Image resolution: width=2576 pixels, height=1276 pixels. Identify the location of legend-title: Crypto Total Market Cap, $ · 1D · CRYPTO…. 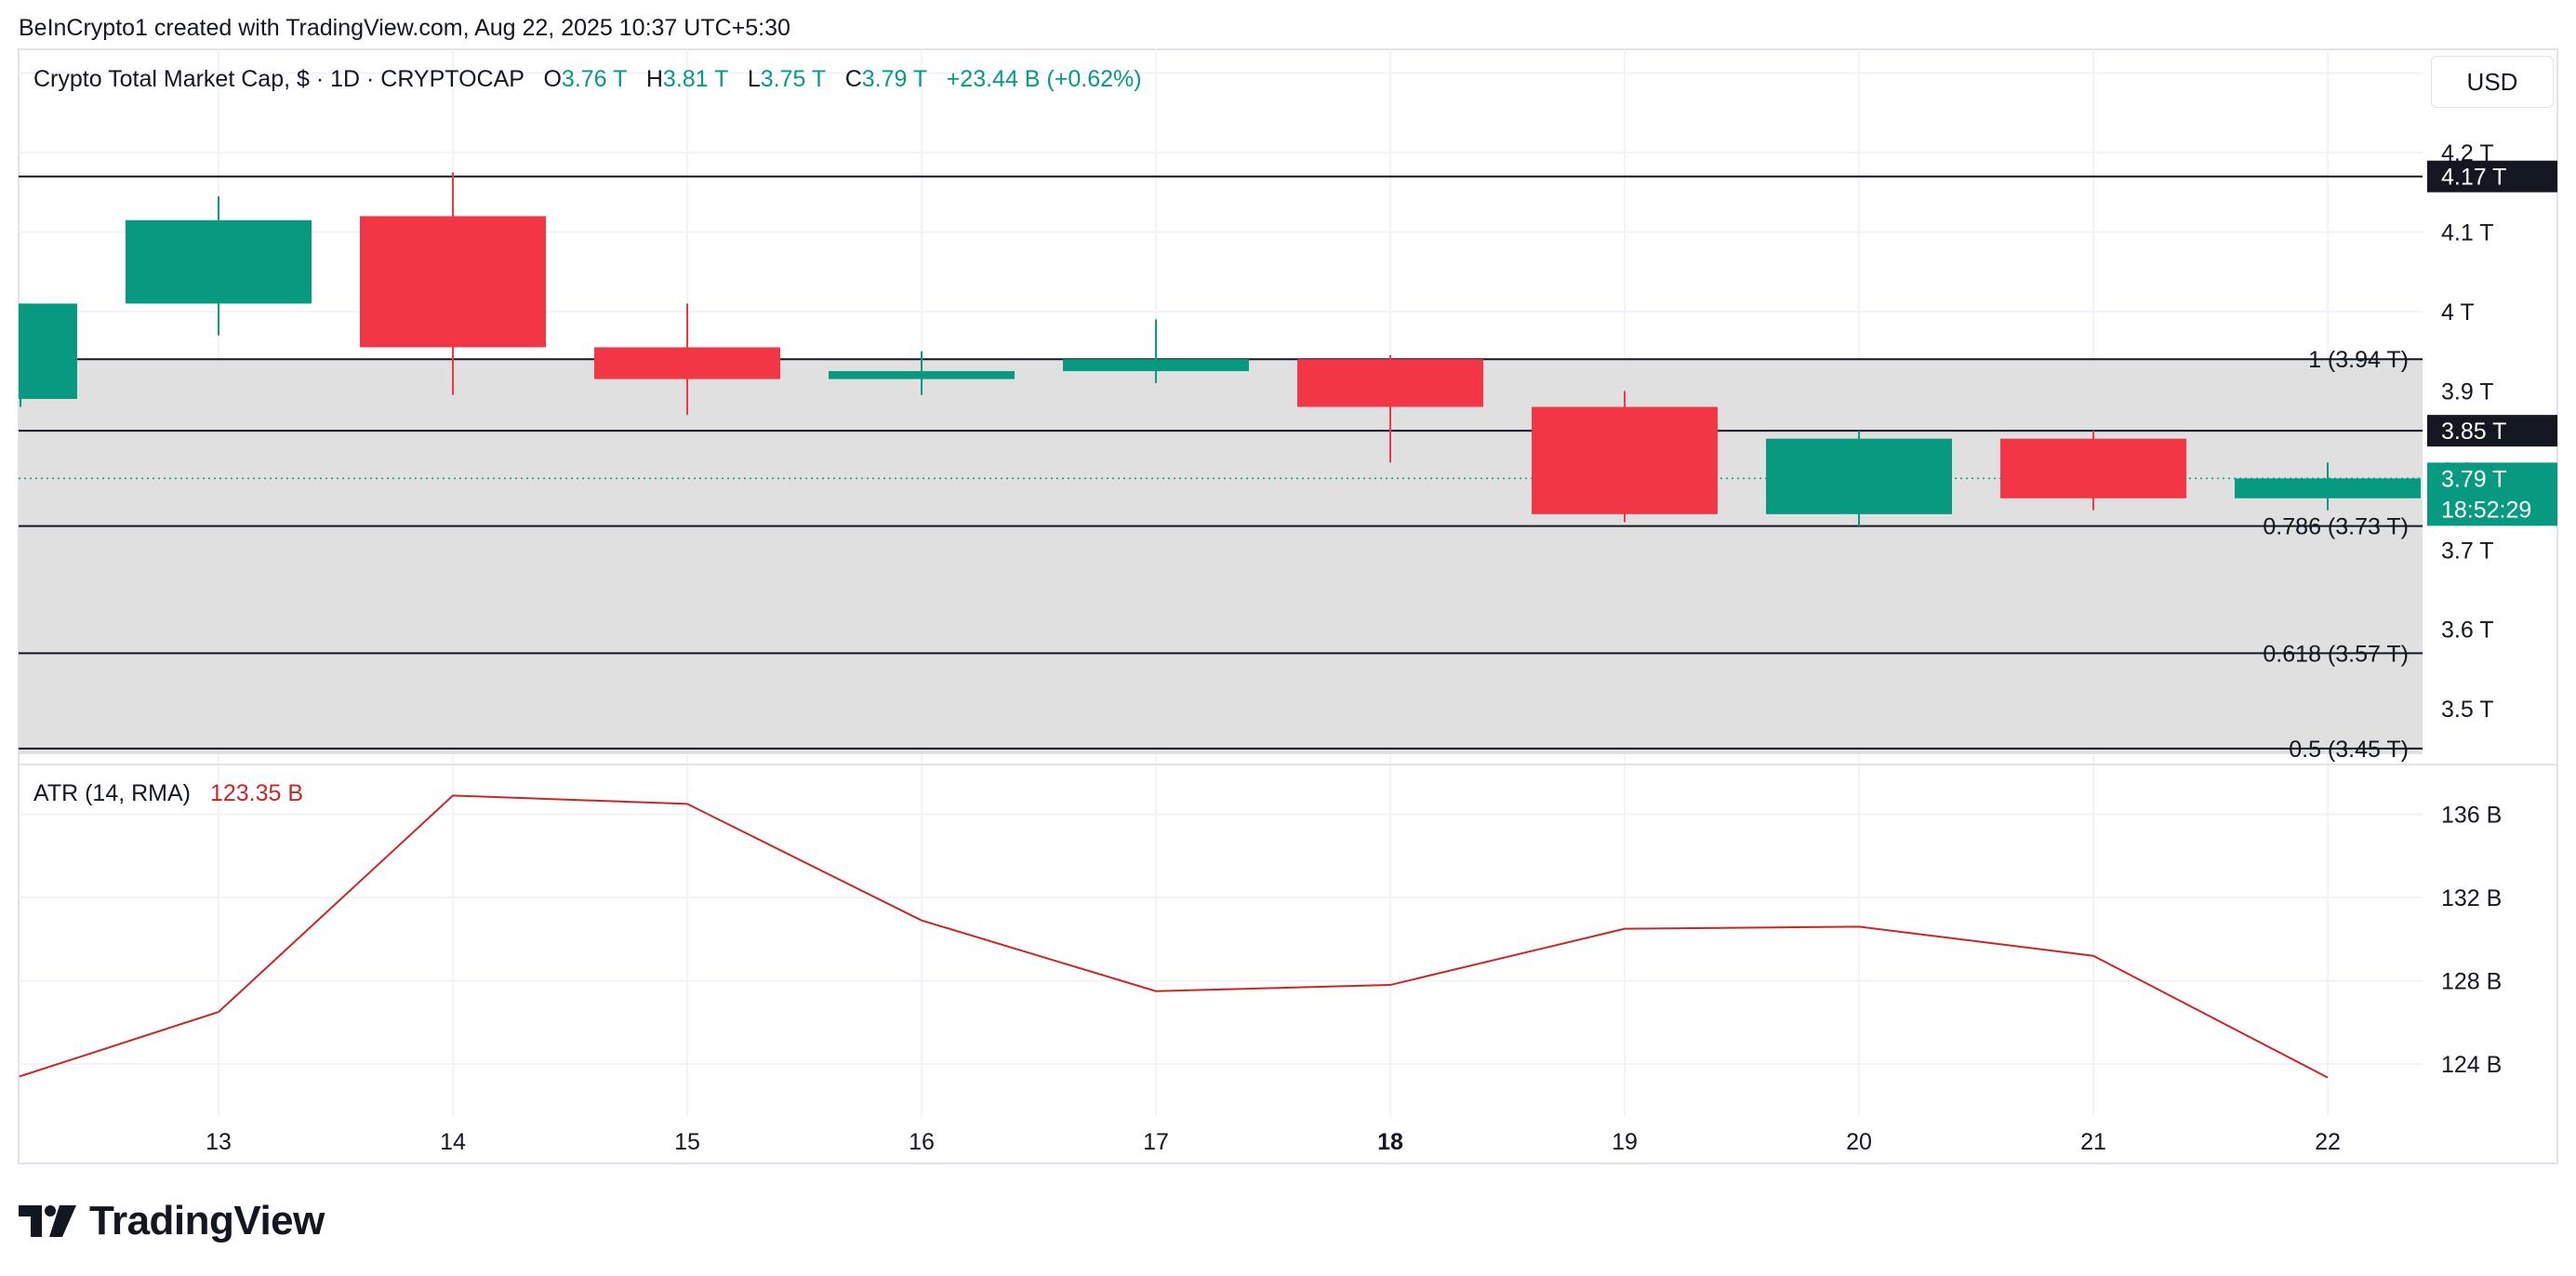
(278, 79).